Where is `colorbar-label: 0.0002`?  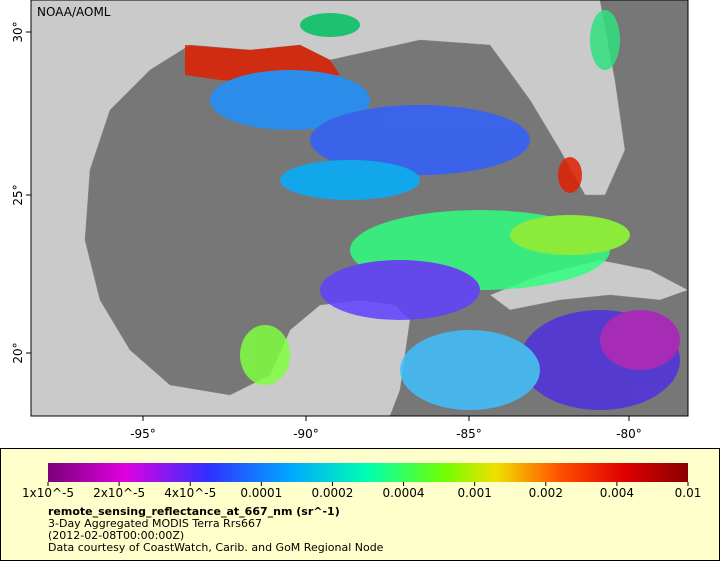
colorbar-label: 0.0002 is located at coordinates (332, 493).